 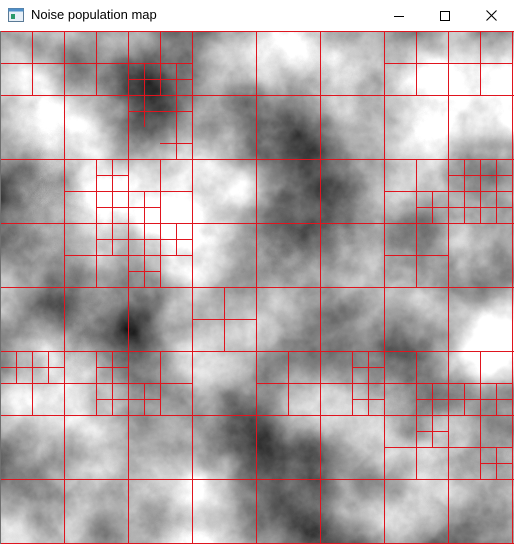 I want to click on close-button, so click(x=491, y=15).